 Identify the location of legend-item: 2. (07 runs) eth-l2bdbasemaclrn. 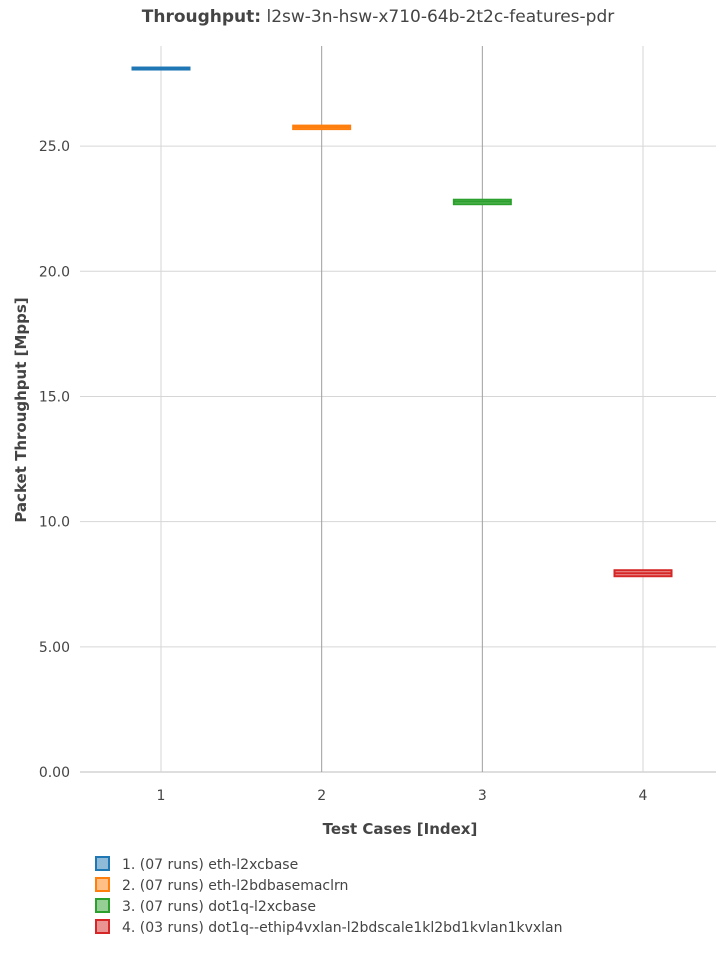
(221, 885).